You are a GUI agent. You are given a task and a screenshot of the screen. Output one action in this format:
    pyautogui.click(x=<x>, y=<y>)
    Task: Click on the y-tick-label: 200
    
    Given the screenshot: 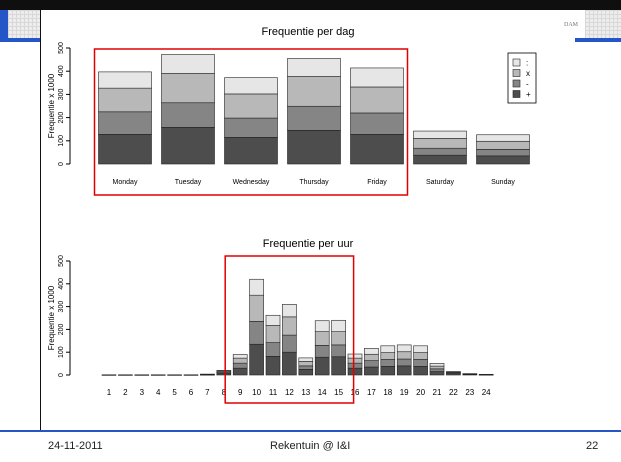 What is the action you would take?
    pyautogui.click(x=61, y=118)
    